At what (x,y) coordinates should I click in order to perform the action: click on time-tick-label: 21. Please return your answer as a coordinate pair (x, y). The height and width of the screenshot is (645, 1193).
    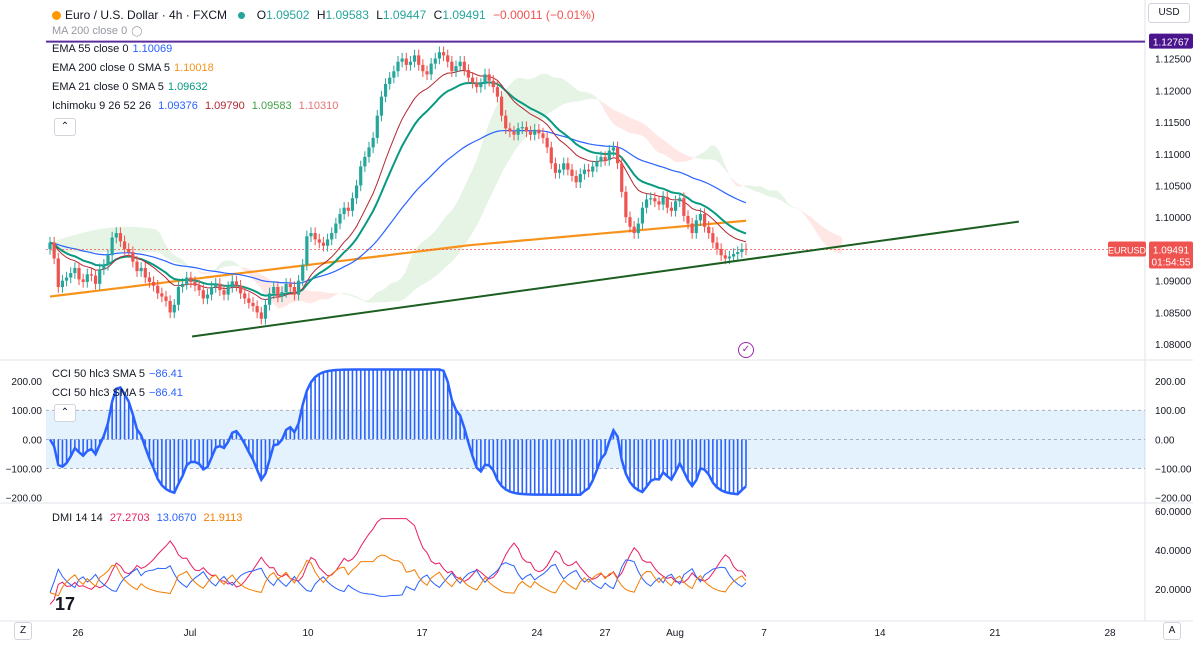
    Looking at the image, I should click on (995, 633).